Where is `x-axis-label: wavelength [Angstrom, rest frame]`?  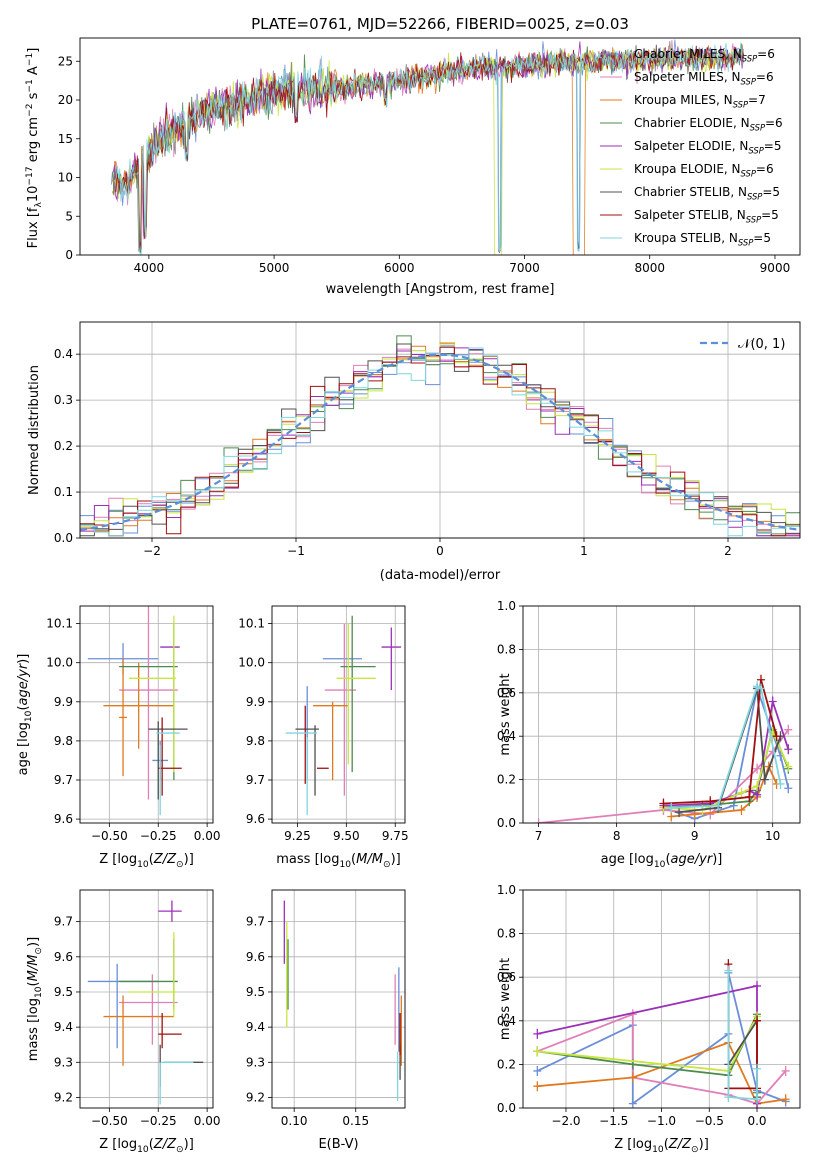
x-axis-label: wavelength [Angstrom, rest frame] is located at coordinates (440, 289).